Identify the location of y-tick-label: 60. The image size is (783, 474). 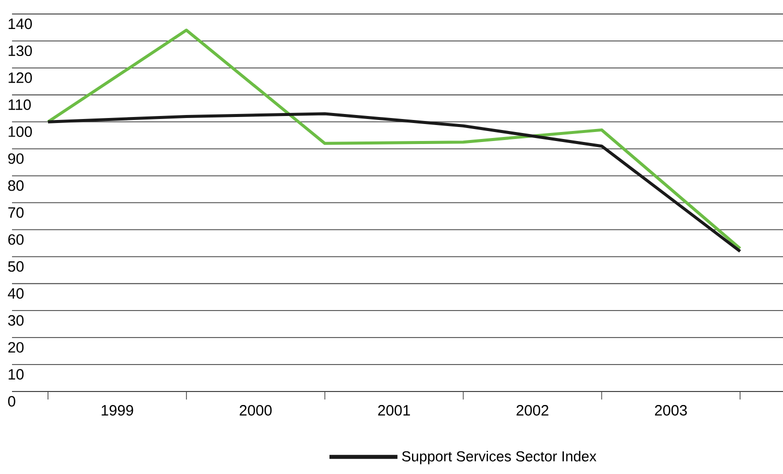
(16, 239).